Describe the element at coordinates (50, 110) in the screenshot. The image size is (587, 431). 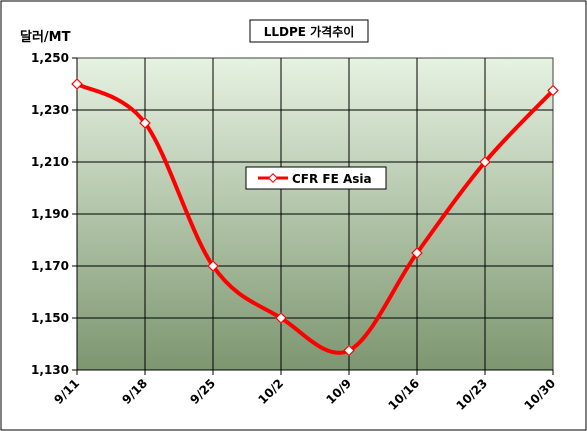
I see `y-tick-label: 1,230` at that location.